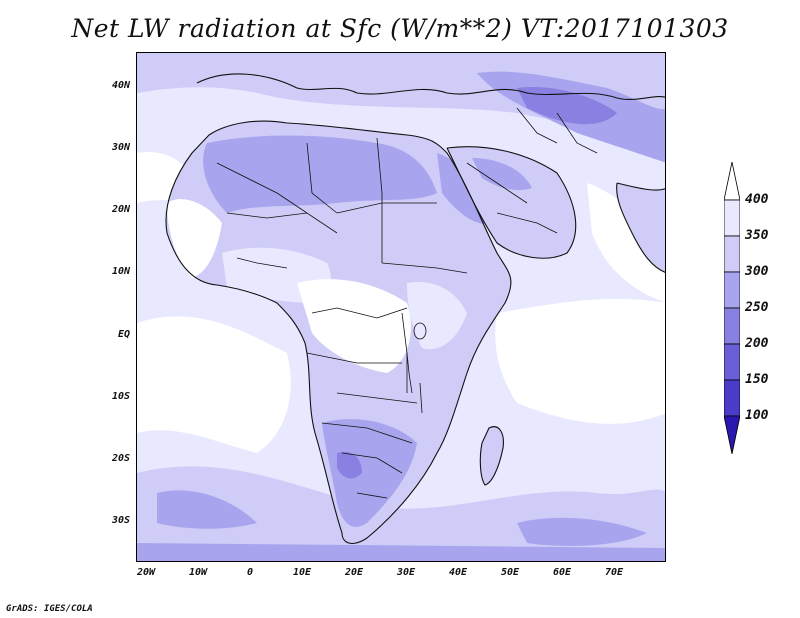  I want to click on shade-350-400-east-africa, so click(437, 316).